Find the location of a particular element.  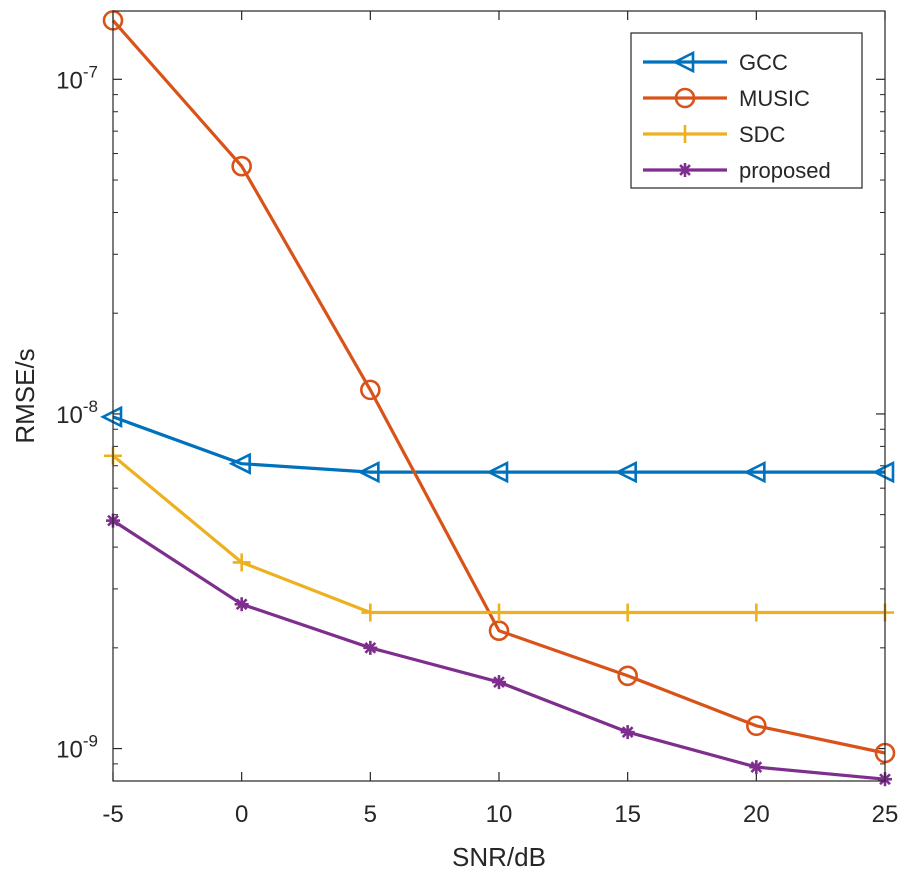

legend-entry-music: MUSIC is located at coordinates (726, 98).